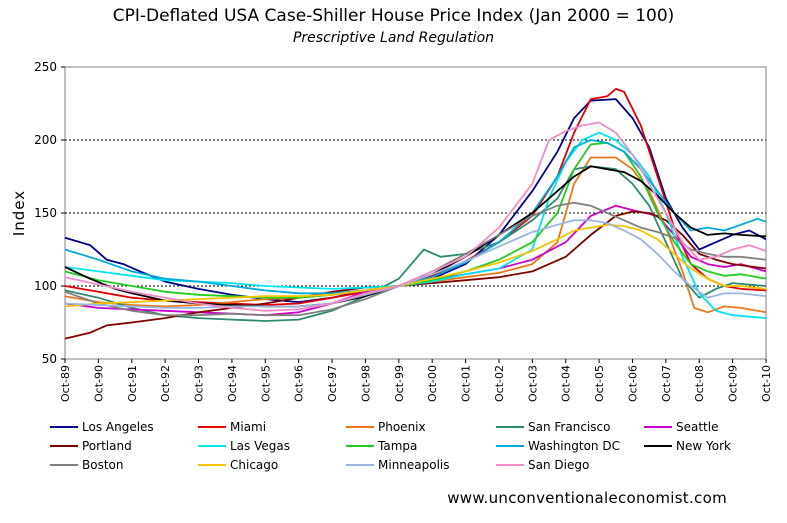 The height and width of the screenshot is (523, 787). What do you see at coordinates (733, 383) in the screenshot?
I see `x-tick-label: Oct-09` at bounding box center [733, 383].